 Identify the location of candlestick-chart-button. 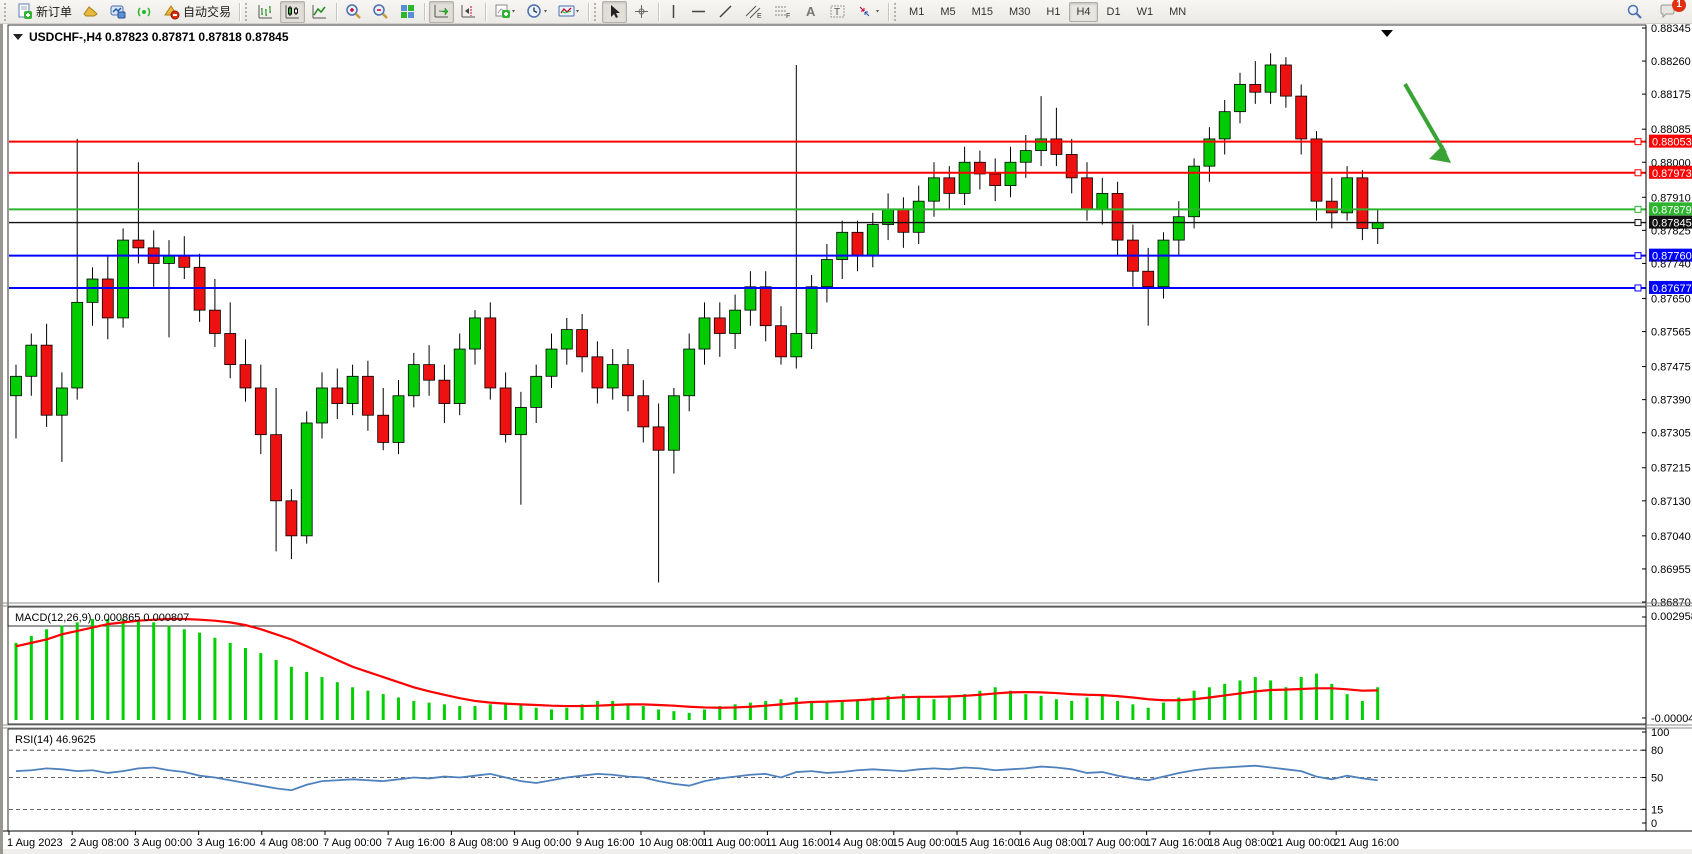
(293, 11).